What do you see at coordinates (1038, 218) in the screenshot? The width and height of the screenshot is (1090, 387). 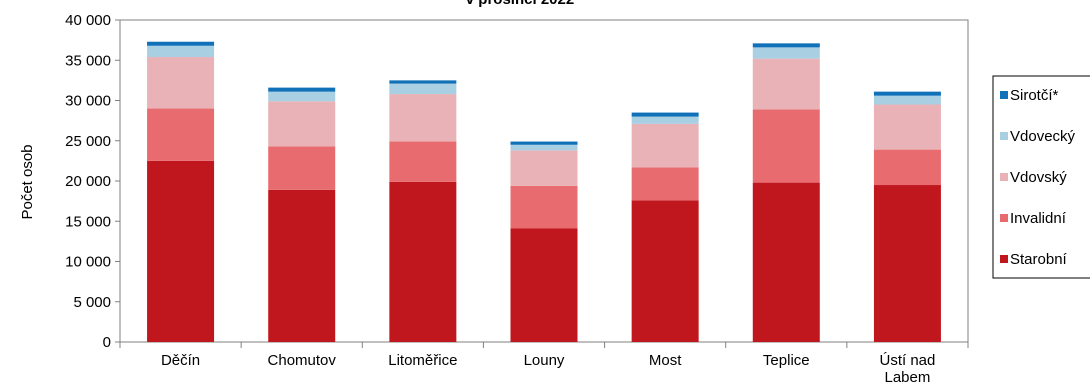 I see `legend-label: Invalidní` at bounding box center [1038, 218].